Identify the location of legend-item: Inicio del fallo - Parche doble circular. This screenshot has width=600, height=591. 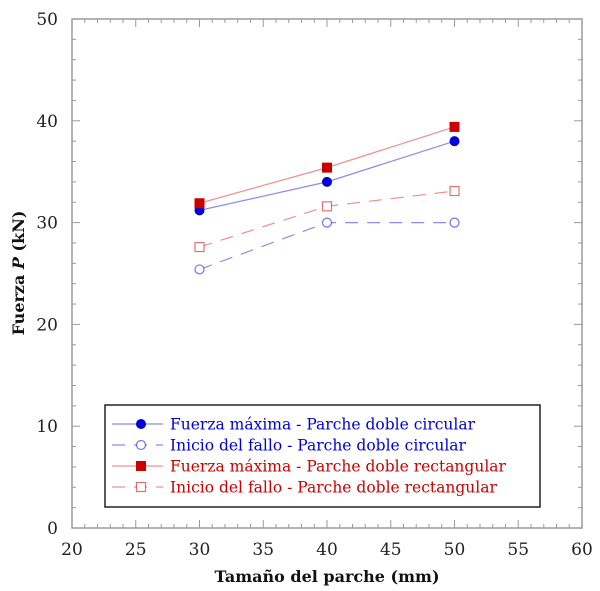
(289, 446).